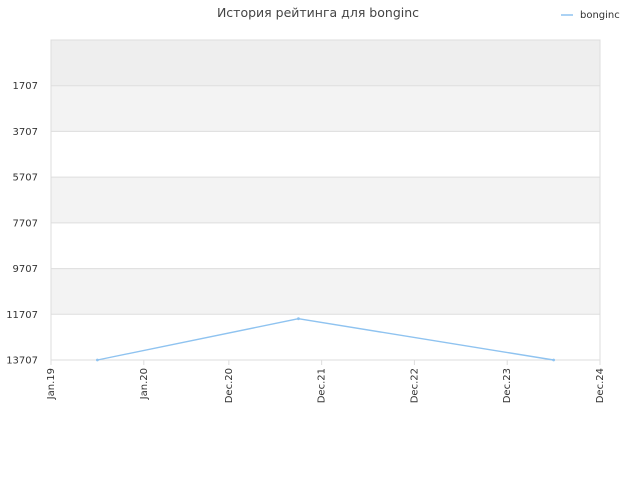  What do you see at coordinates (600, 15) in the screenshot?
I see `legend-label-bonginc: bonginc` at bounding box center [600, 15].